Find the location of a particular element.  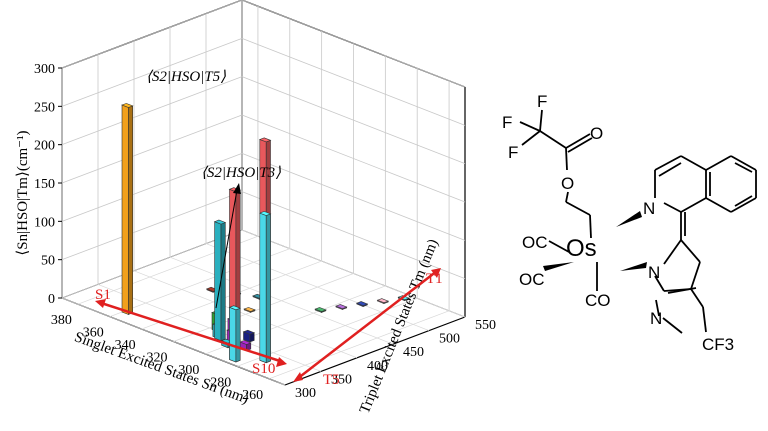

x-tick-label: 340 is located at coordinates (125, 345).